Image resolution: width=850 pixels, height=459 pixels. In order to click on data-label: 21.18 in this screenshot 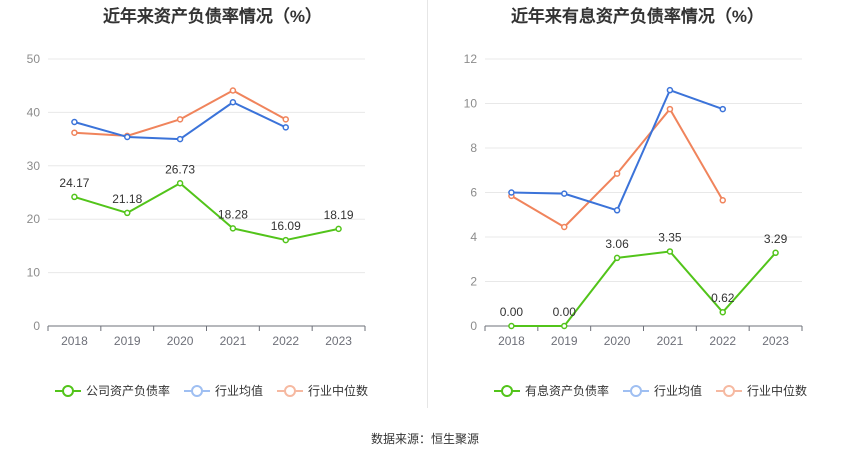, I will do `click(127, 199)`.